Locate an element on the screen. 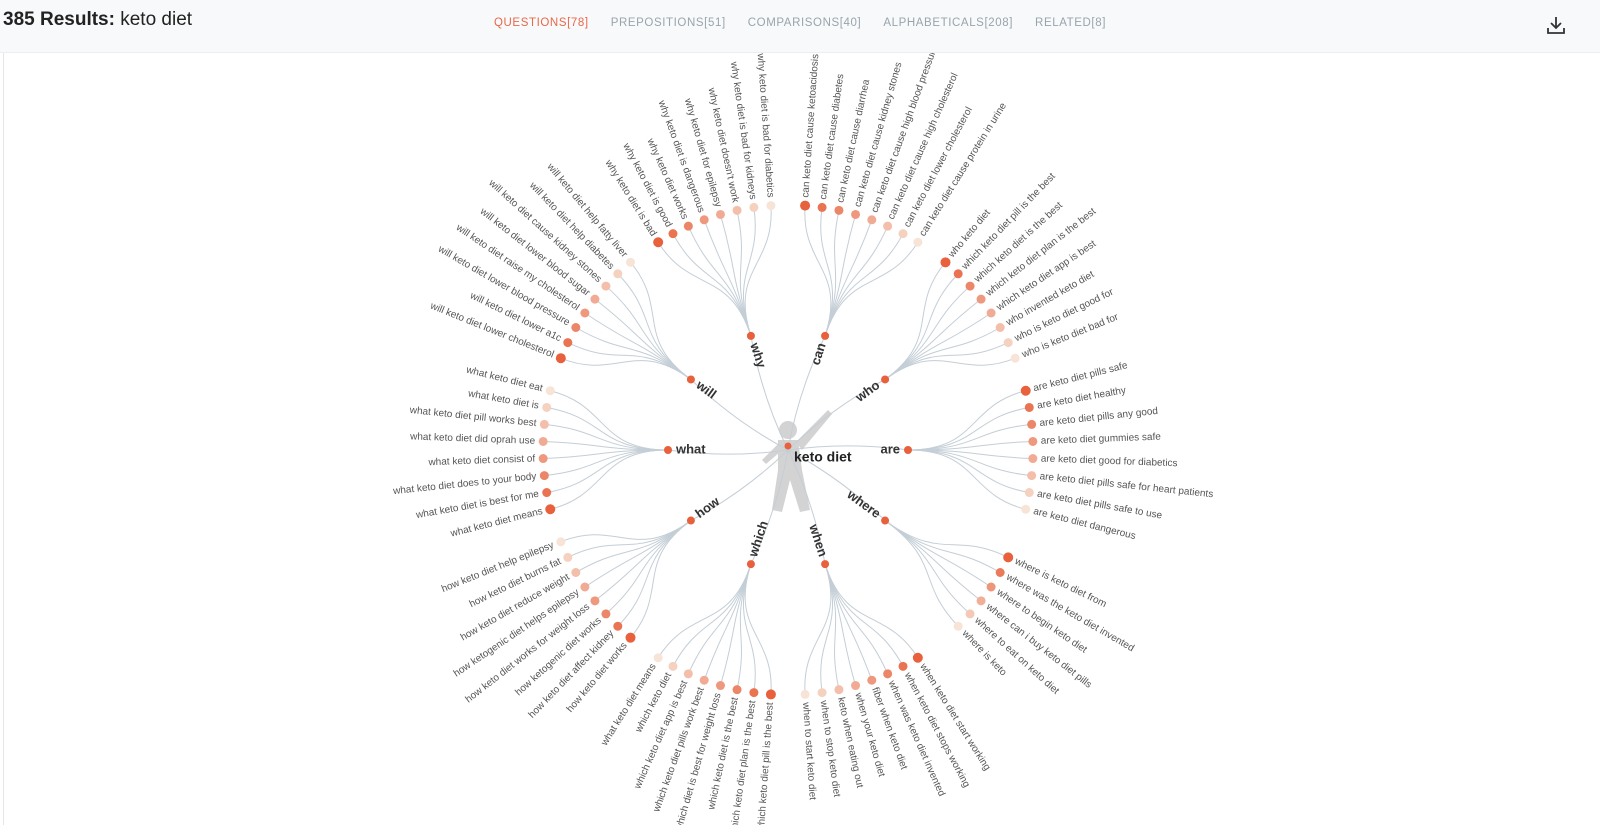 This screenshot has width=1600, height=830. tab: RELATED[8] is located at coordinates (1071, 23).